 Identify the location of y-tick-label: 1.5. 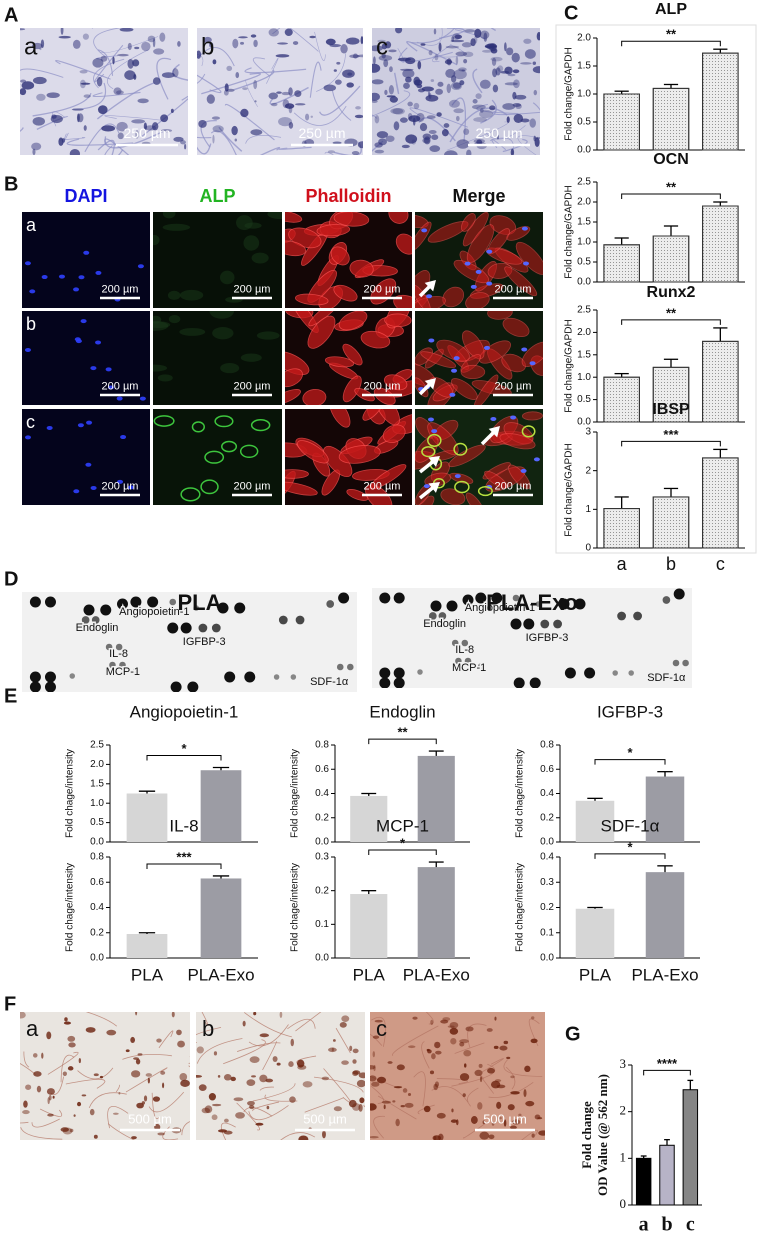
(584, 222).